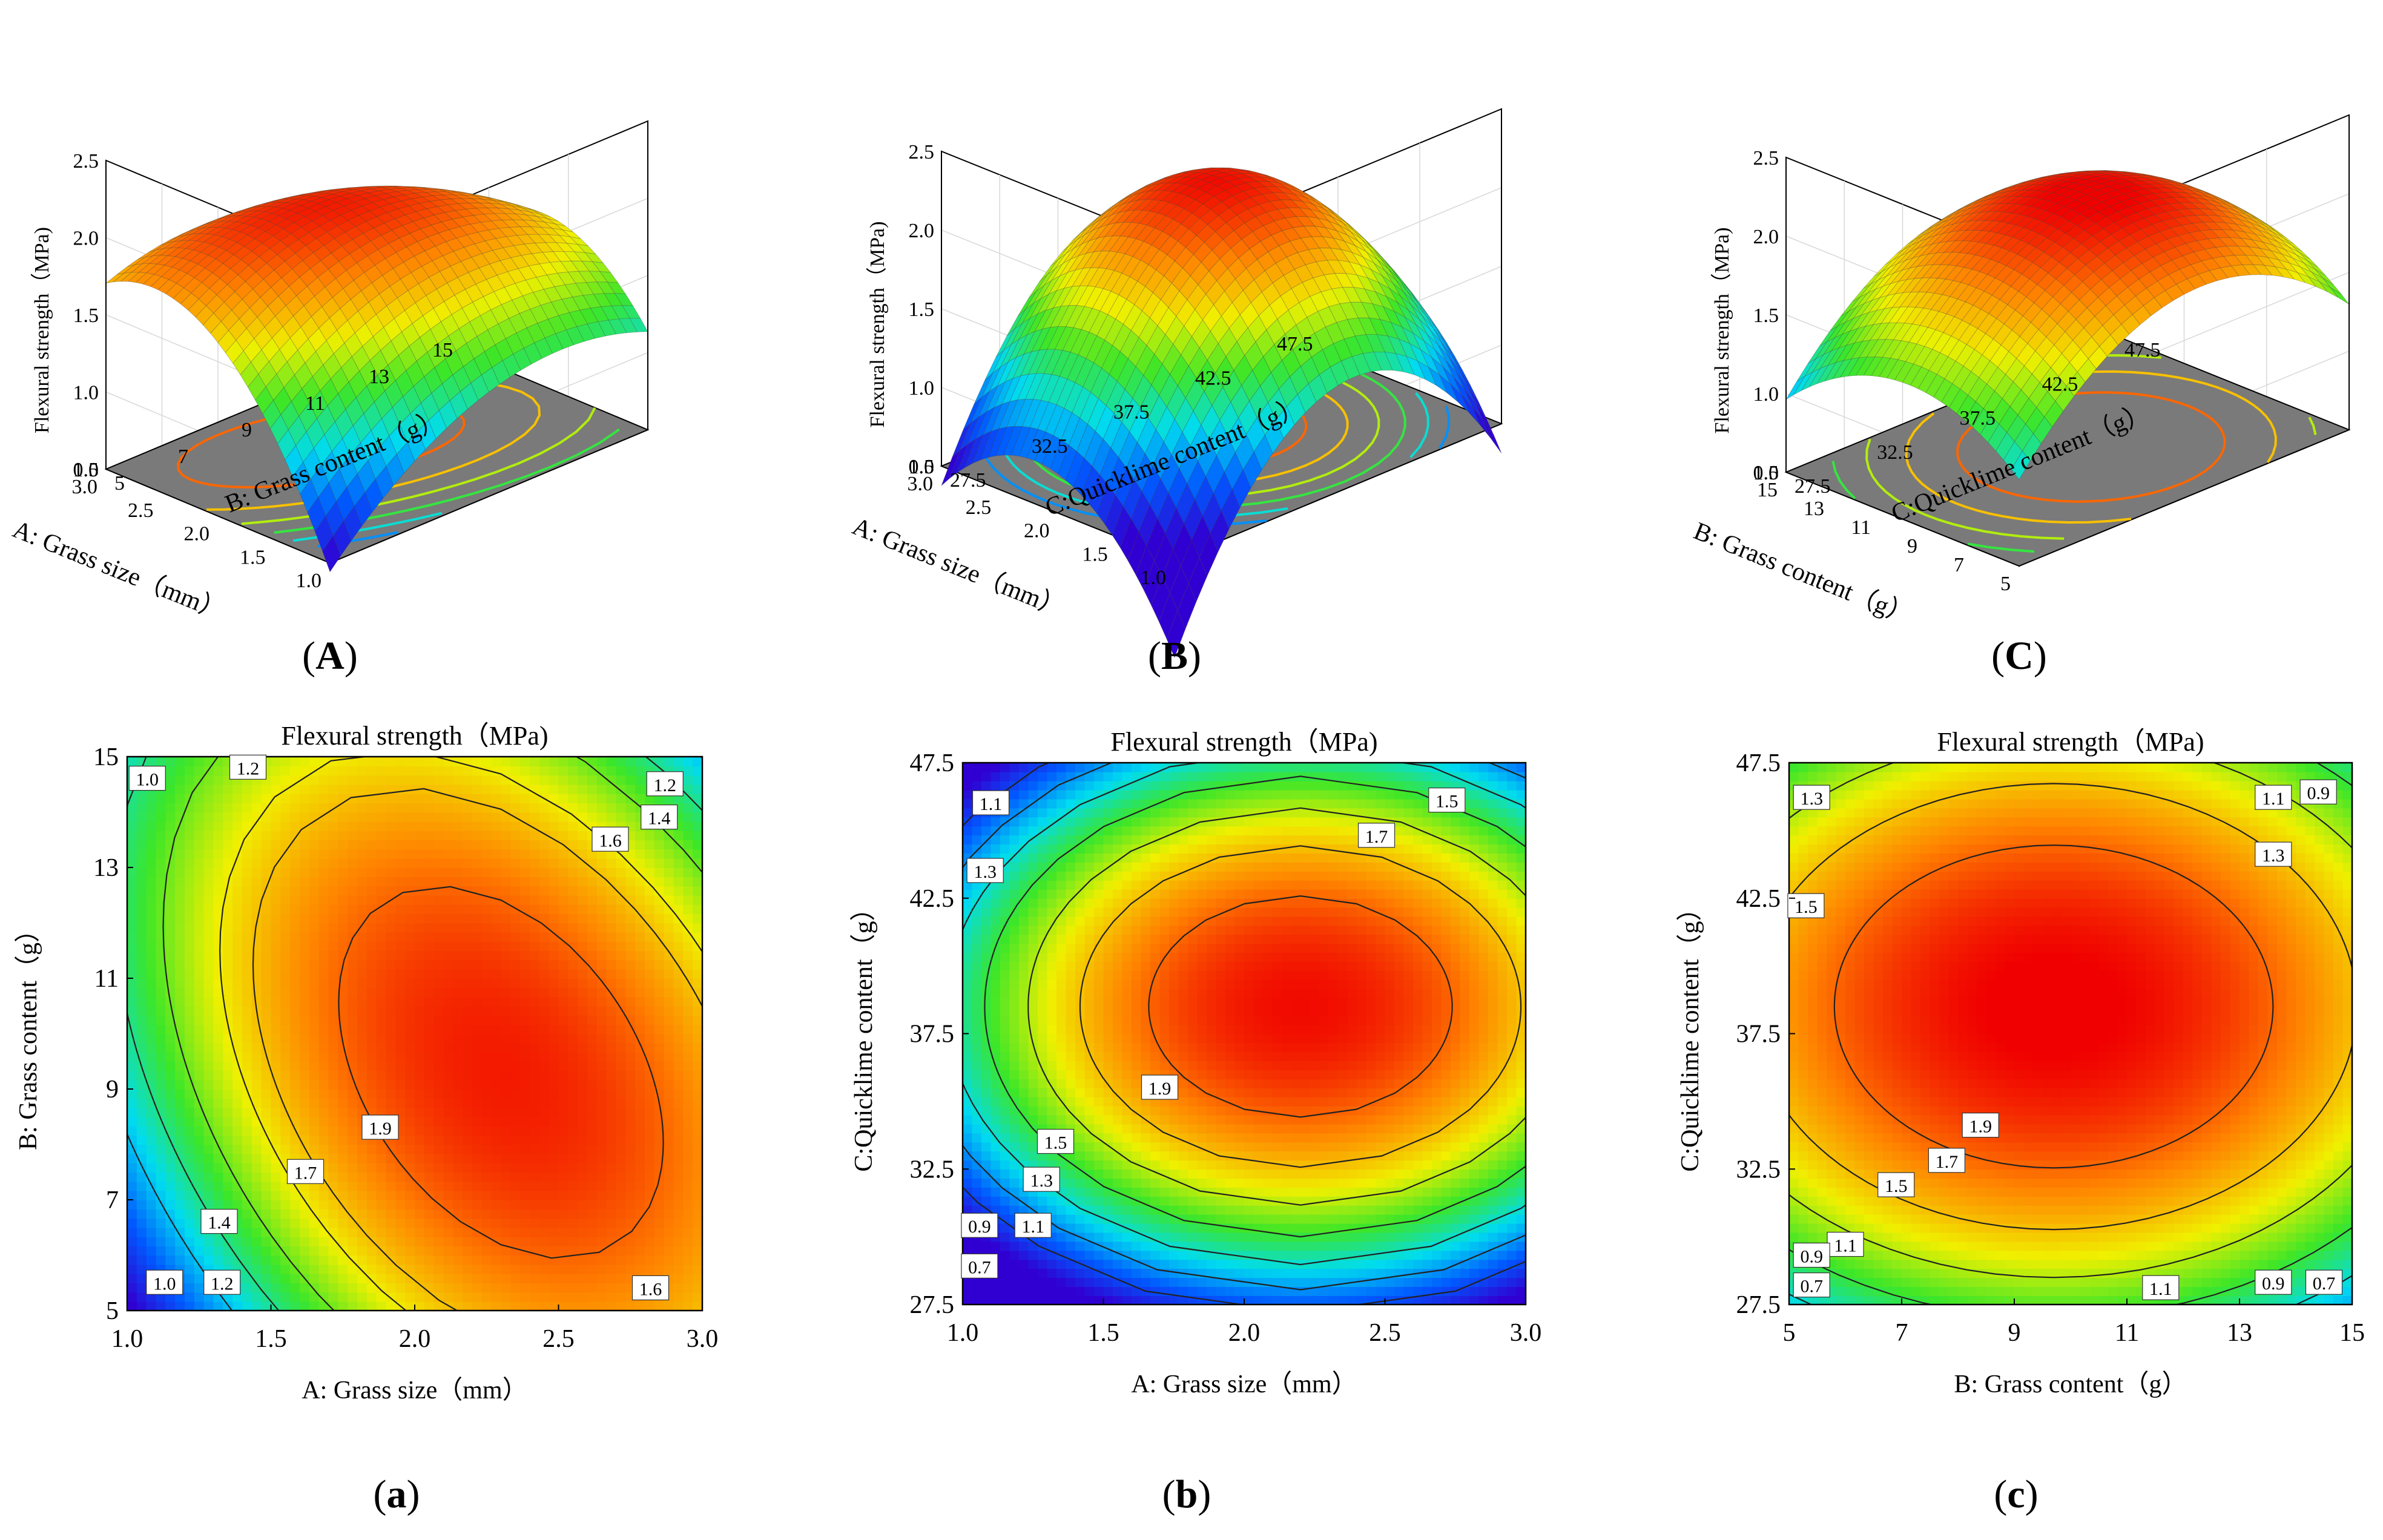 Image resolution: width=2383 pixels, height=1540 pixels. What do you see at coordinates (1766, 473) in the screenshot?
I see `z-floor-label: 1.0` at bounding box center [1766, 473].